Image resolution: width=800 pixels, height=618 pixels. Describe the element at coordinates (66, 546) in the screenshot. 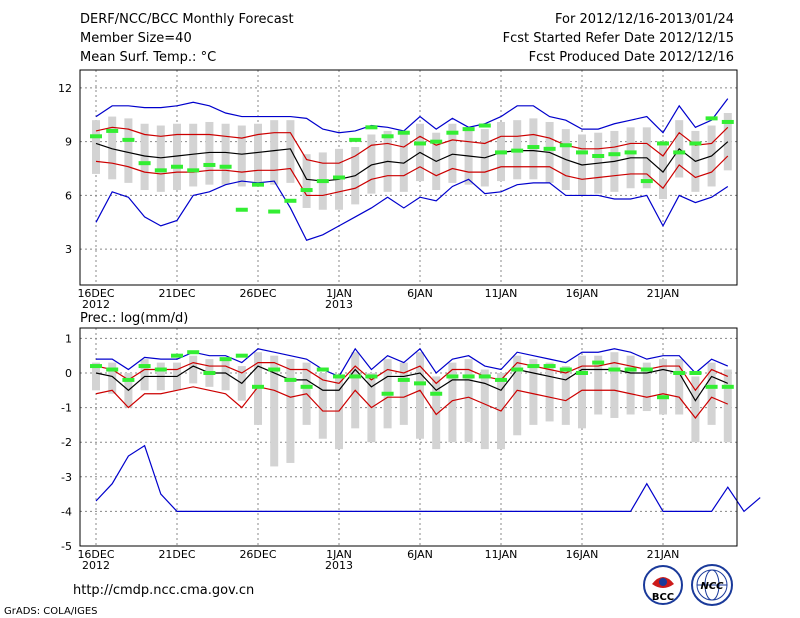

I see `prec-ytick-label: -5` at that location.